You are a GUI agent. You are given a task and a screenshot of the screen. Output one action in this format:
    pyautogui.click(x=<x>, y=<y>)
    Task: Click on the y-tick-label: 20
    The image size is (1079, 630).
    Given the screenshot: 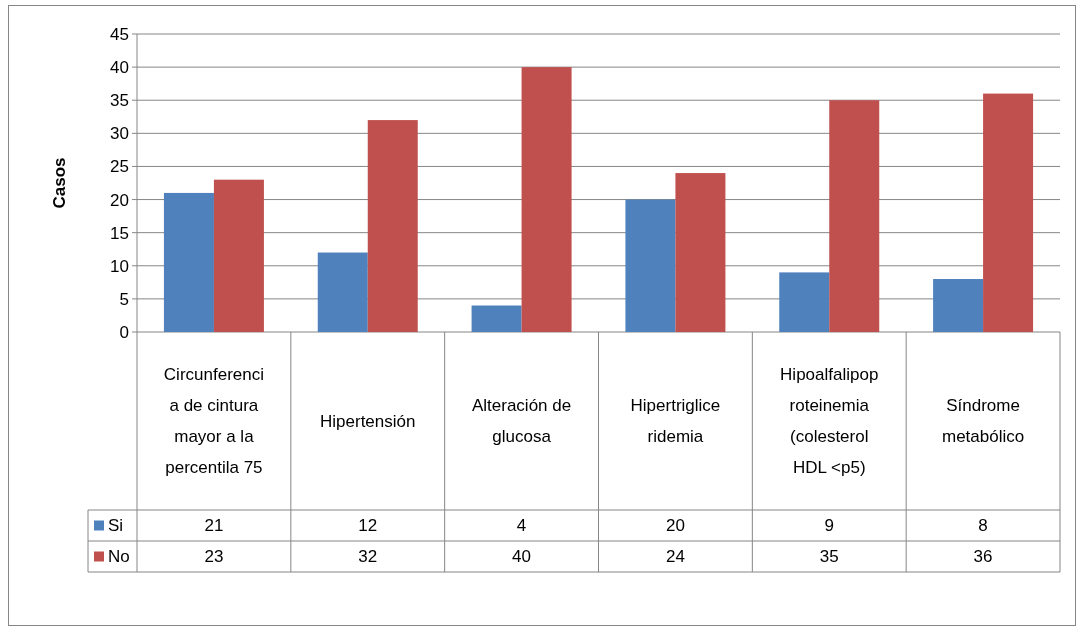 What is the action you would take?
    pyautogui.click(x=119, y=200)
    